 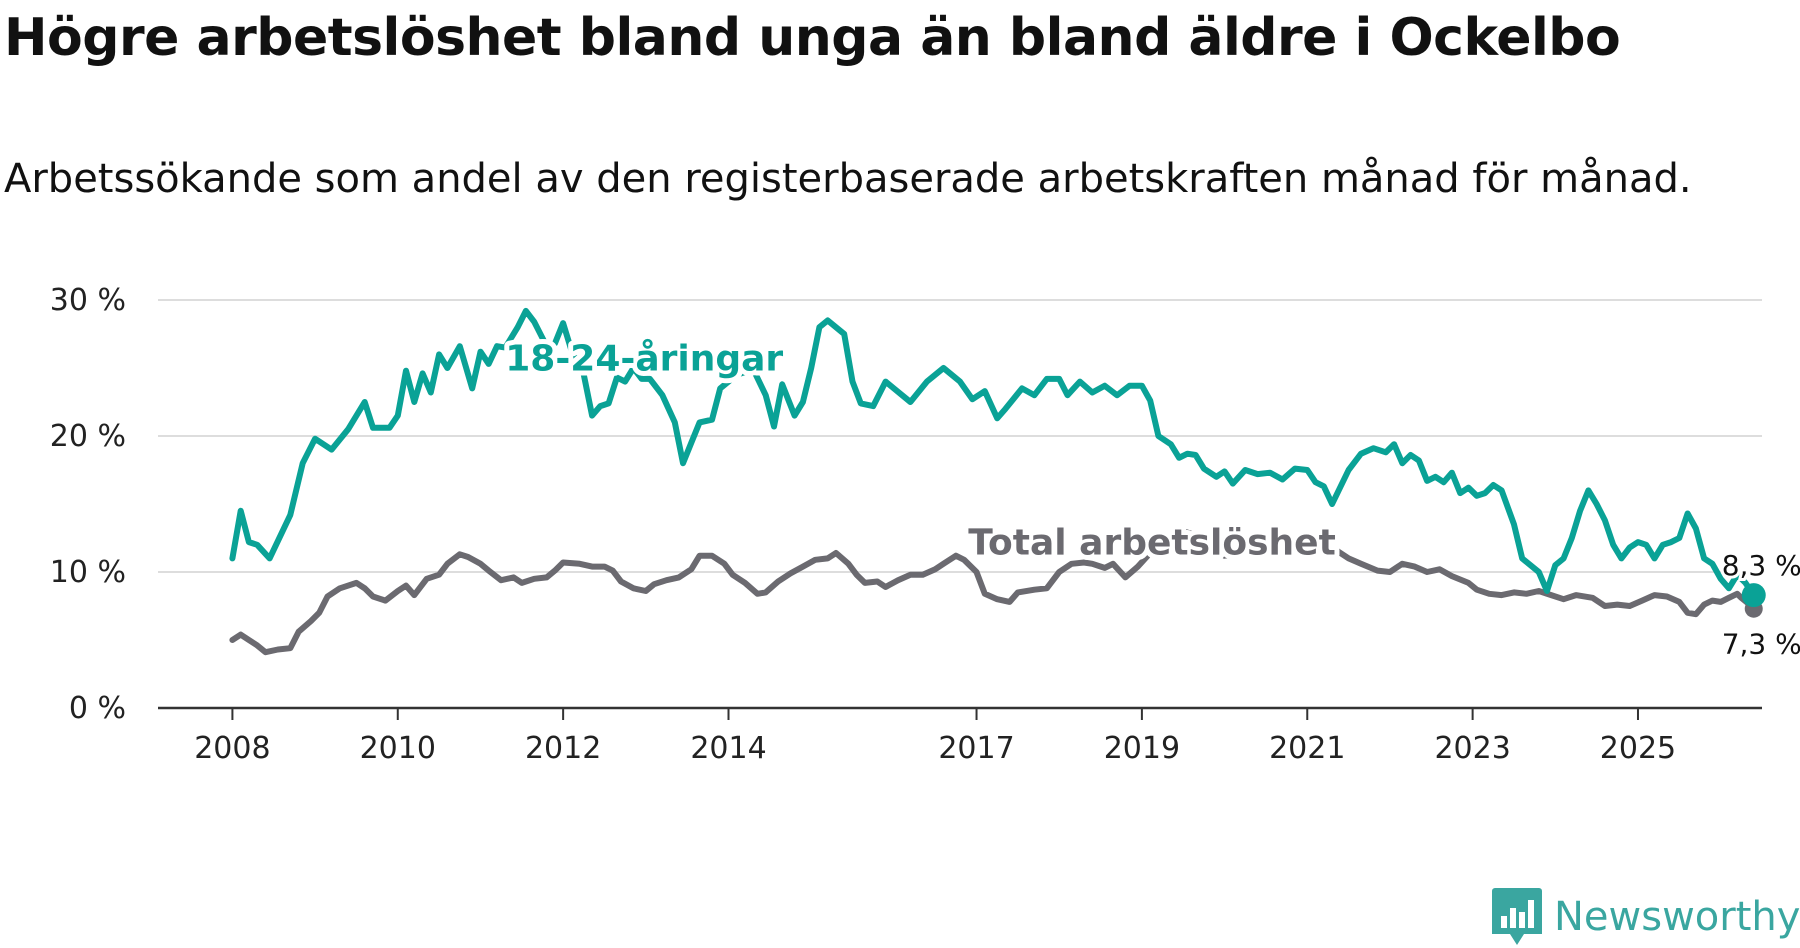 What do you see at coordinates (1753, 595) in the screenshot?
I see `end-marker-youth` at bounding box center [1753, 595].